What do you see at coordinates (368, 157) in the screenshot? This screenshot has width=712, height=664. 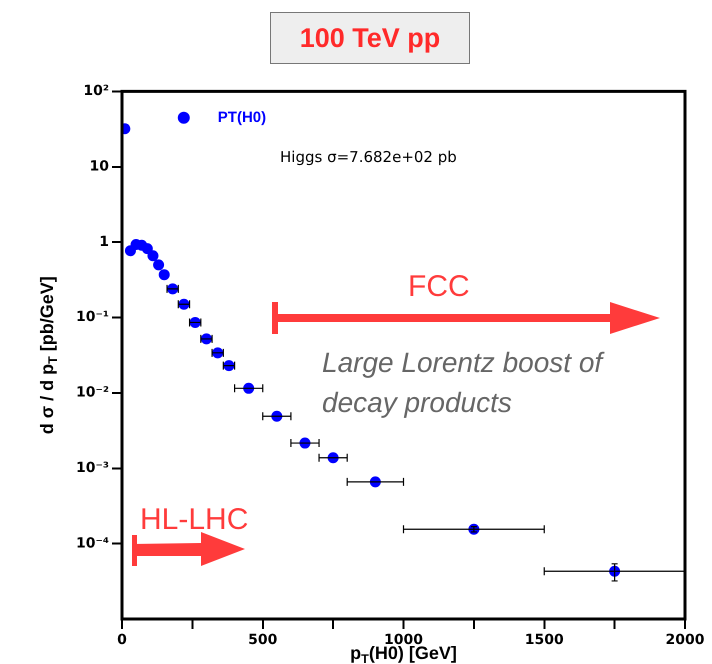 I see `annotation: Higgs σ=7.682e+02 pb` at bounding box center [368, 157].